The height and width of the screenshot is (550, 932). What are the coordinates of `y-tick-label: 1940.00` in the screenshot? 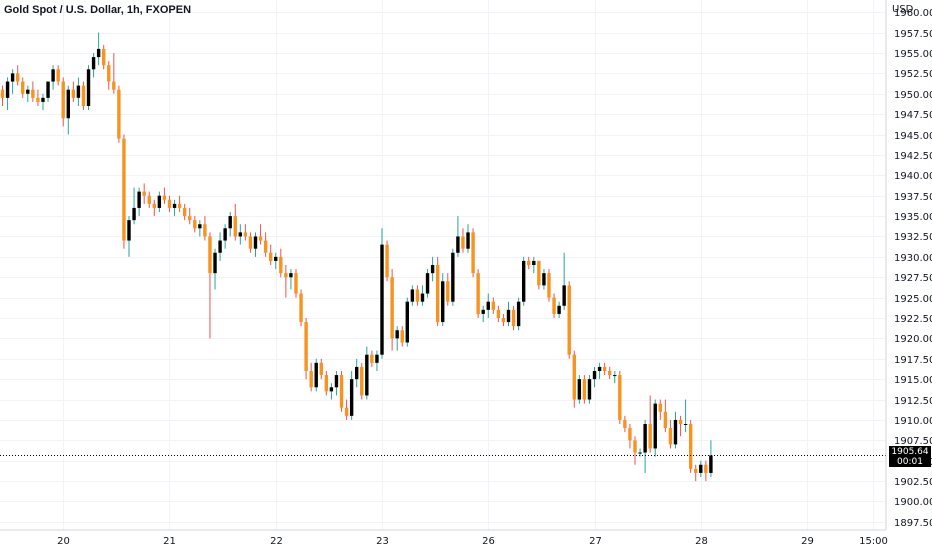 It's located at (913, 176).